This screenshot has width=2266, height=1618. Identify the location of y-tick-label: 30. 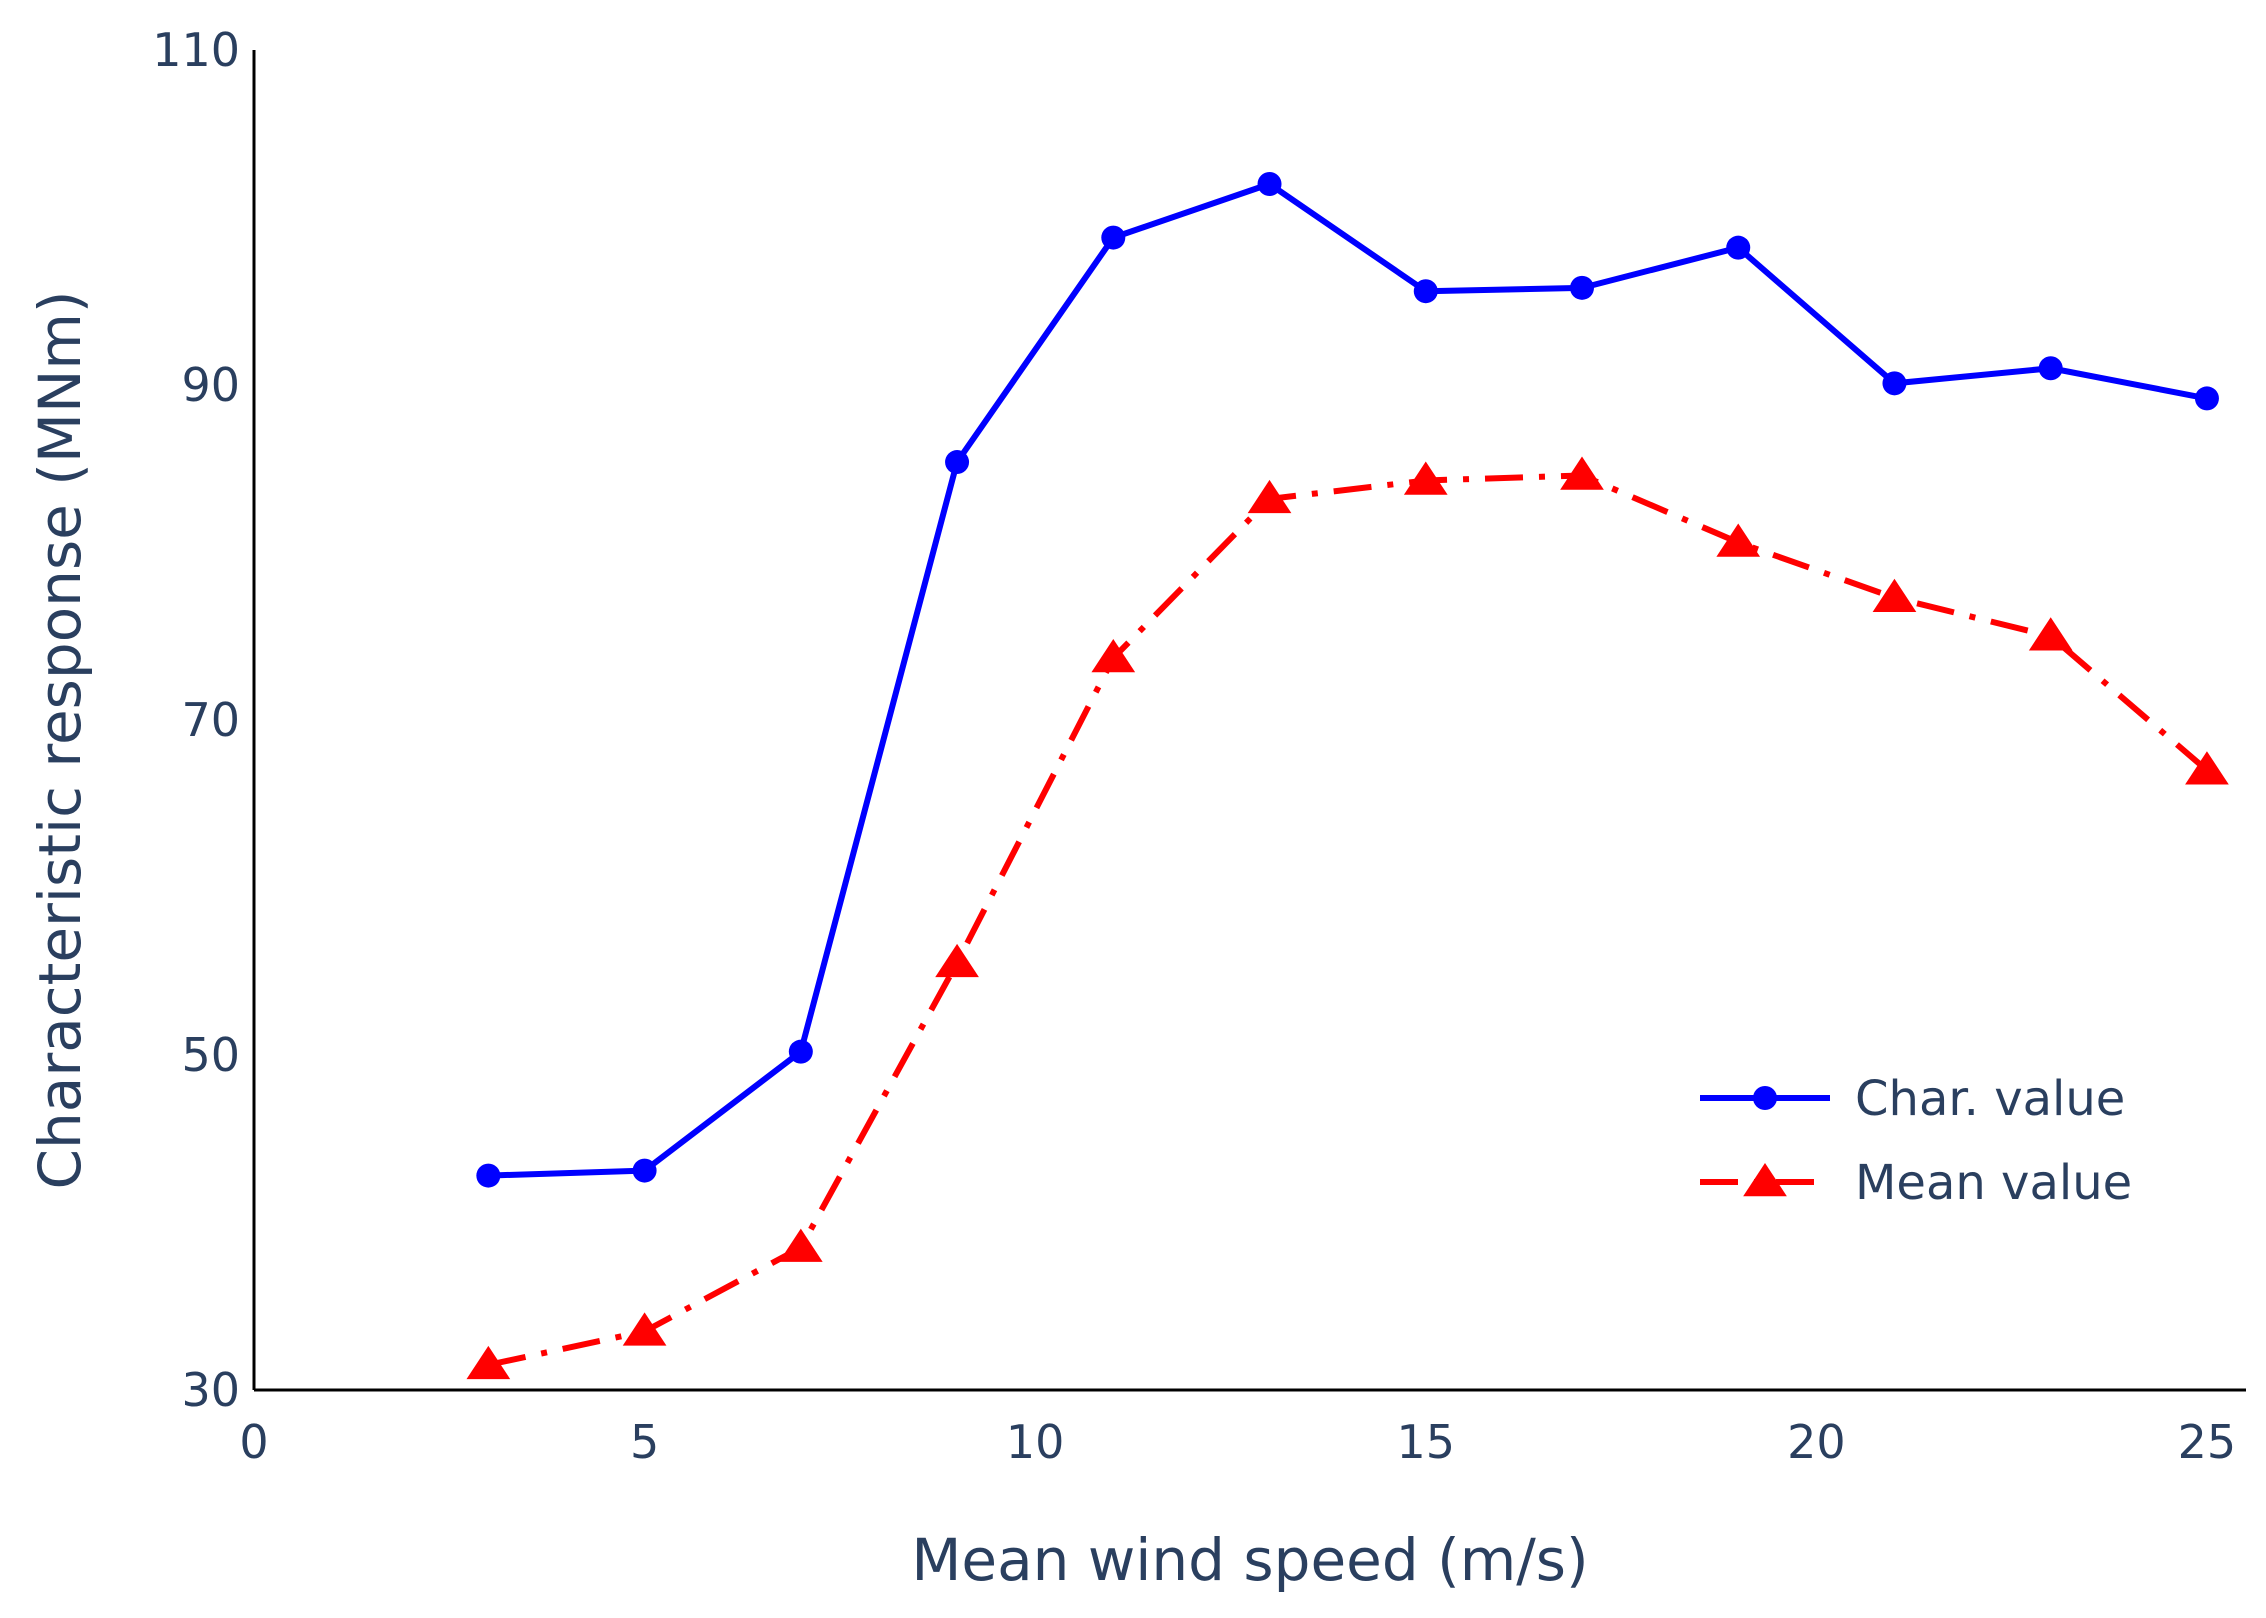
(210, 1390).